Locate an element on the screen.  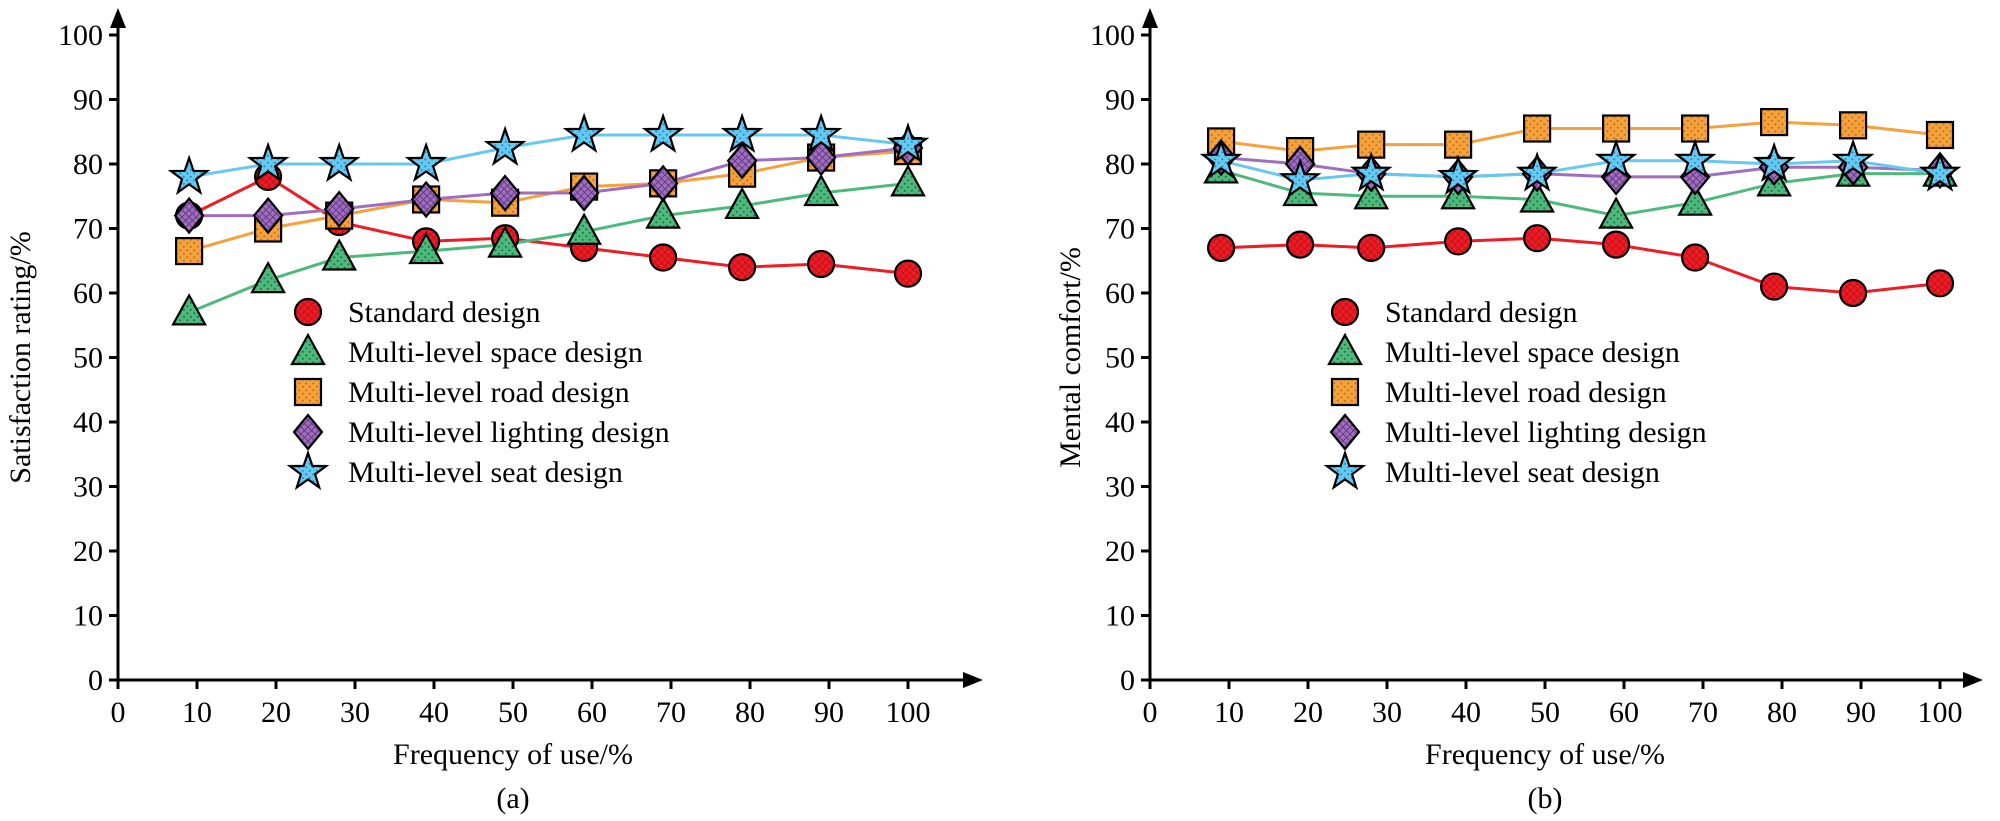
series-markers-circle is located at coordinates (1581, 266).